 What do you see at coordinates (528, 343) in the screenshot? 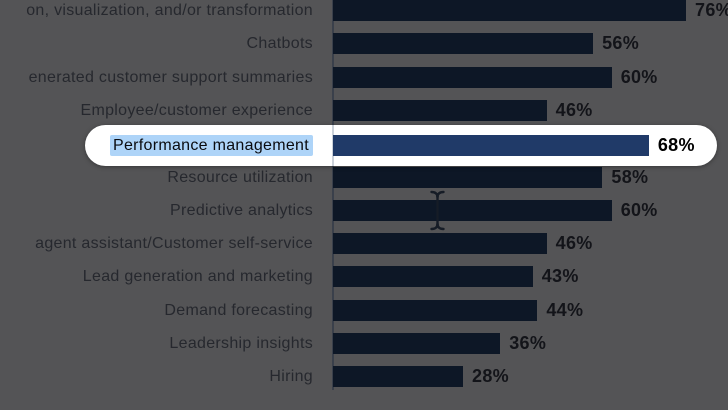
I see `value-label: 36%` at bounding box center [528, 343].